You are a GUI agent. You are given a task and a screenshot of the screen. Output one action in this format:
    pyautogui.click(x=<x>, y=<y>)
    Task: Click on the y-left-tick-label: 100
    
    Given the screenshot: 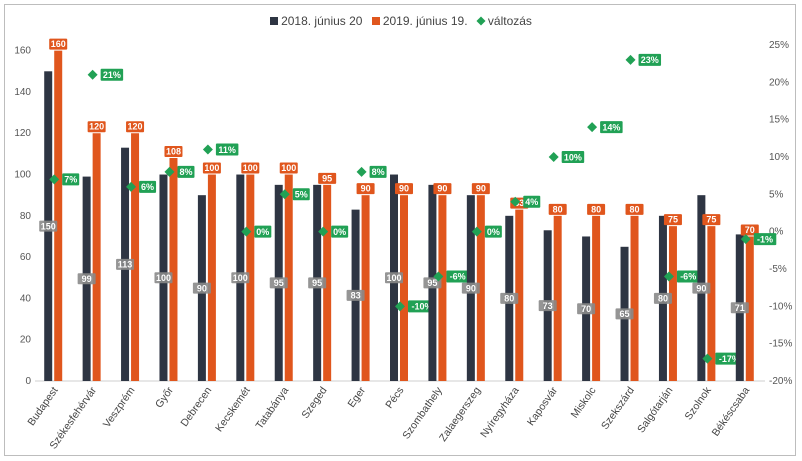 What is the action you would take?
    pyautogui.click(x=22, y=175)
    